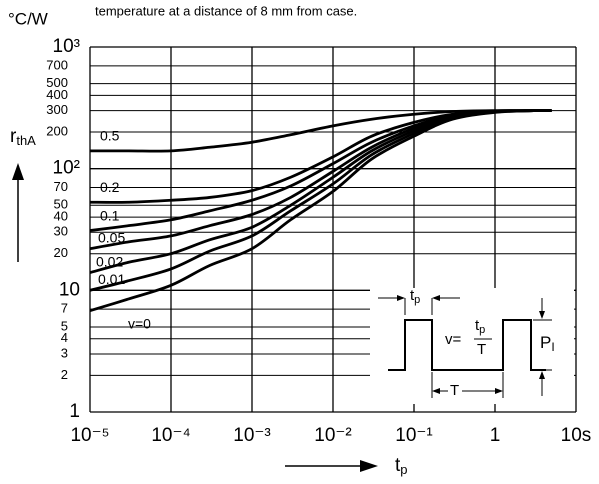 Image resolution: width=599 pixels, height=484 pixels. What do you see at coordinates (57, 82) in the screenshot?
I see `y-tick-label: 500` at bounding box center [57, 82].